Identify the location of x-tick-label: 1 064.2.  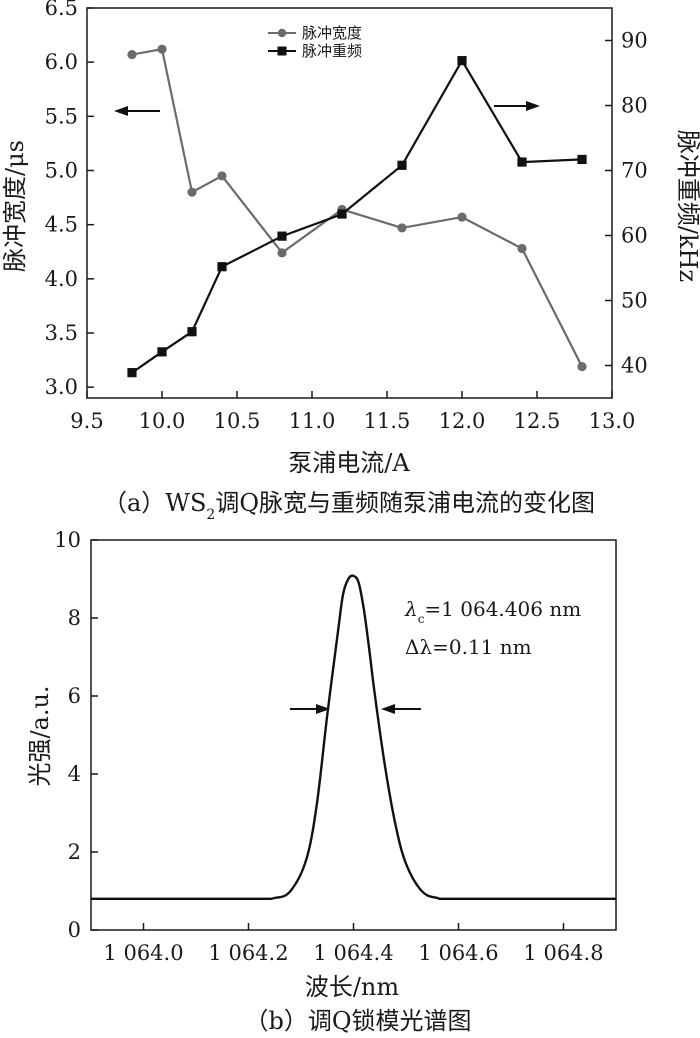
(248, 953).